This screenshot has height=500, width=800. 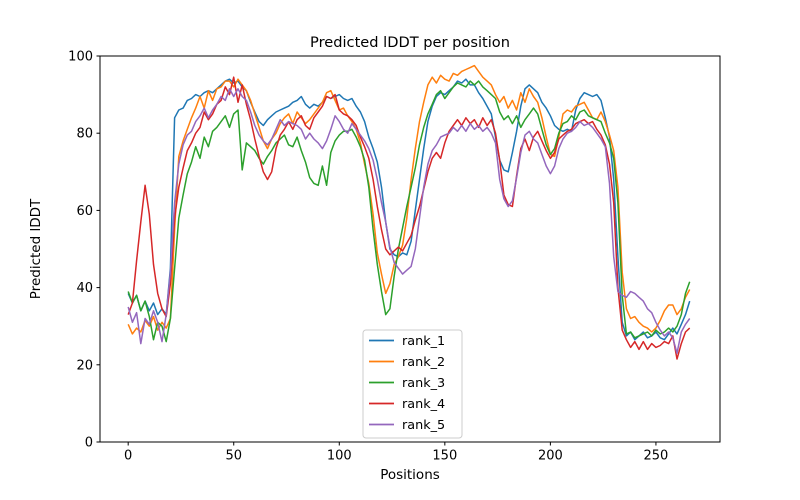 What do you see at coordinates (128, 456) in the screenshot?
I see `x-tick-label: 0` at bounding box center [128, 456].